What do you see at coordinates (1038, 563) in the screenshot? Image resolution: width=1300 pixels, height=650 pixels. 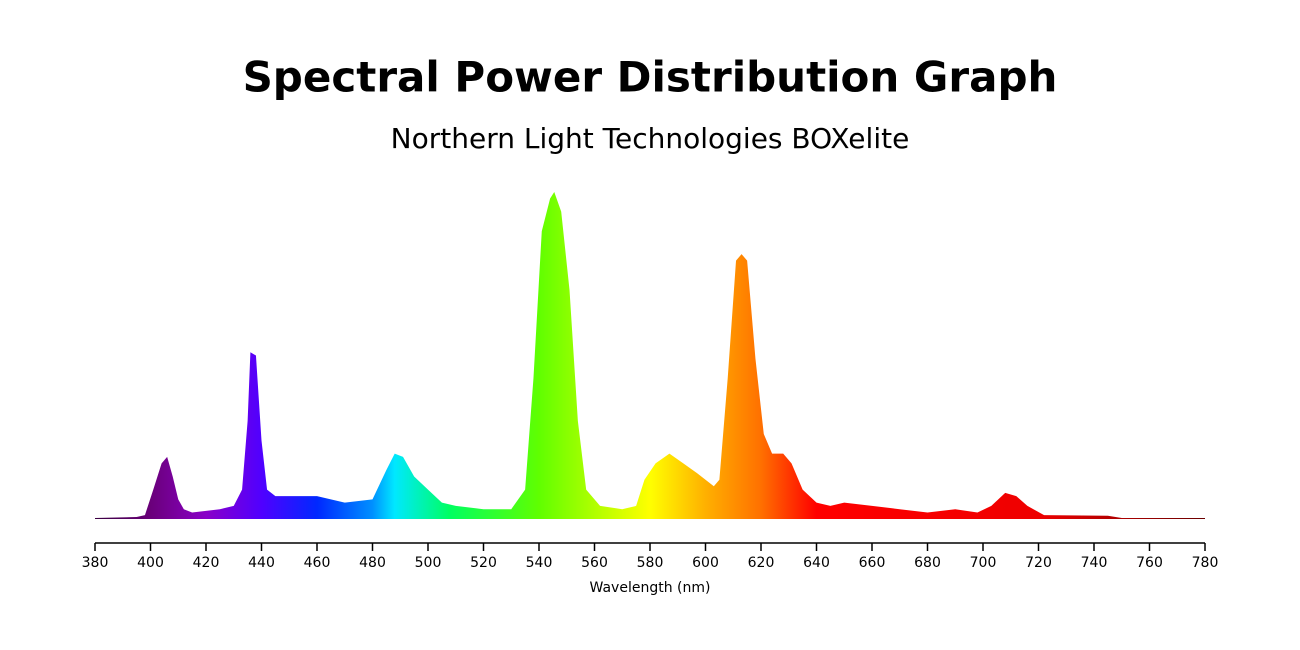 I see `x-tick-label: 720` at bounding box center [1038, 563].